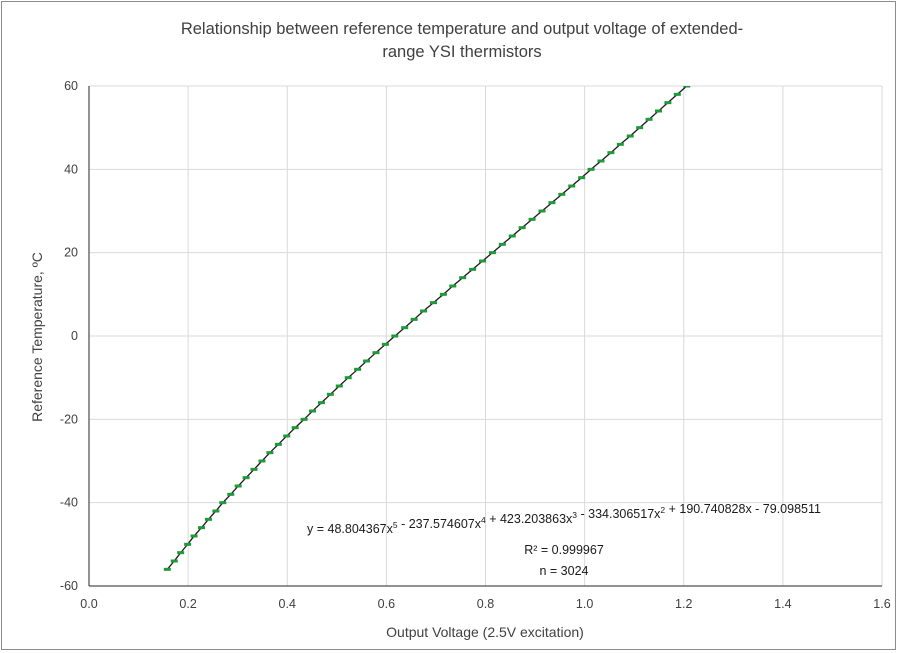 The image size is (899, 653). What do you see at coordinates (574, 515) in the screenshot?
I see `equation-exponent: 3` at bounding box center [574, 515].